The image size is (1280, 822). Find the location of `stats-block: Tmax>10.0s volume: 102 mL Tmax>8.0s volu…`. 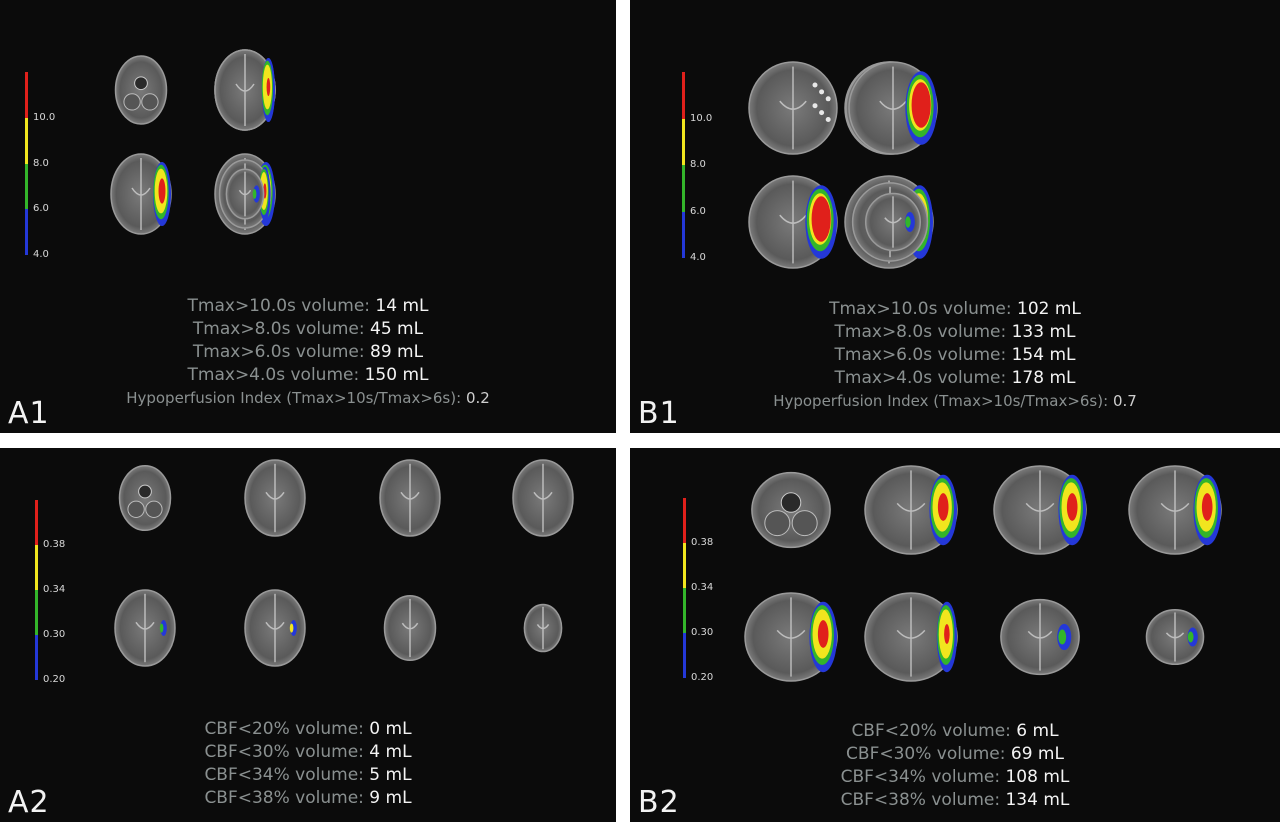

stats-block: Tmax>10.0s volume: 102 mL Tmax>8.0s volu… is located at coordinates (955, 355).